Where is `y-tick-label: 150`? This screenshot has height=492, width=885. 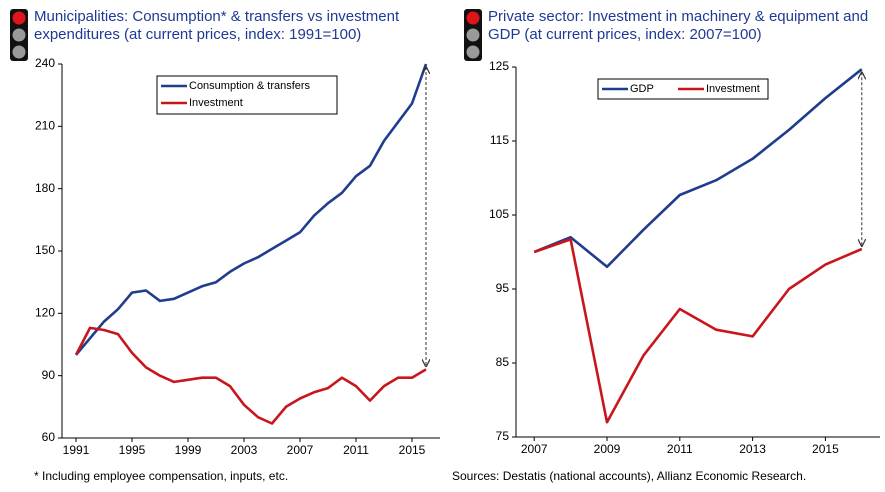
y-tick-label: 150 is located at coordinates (45, 250).